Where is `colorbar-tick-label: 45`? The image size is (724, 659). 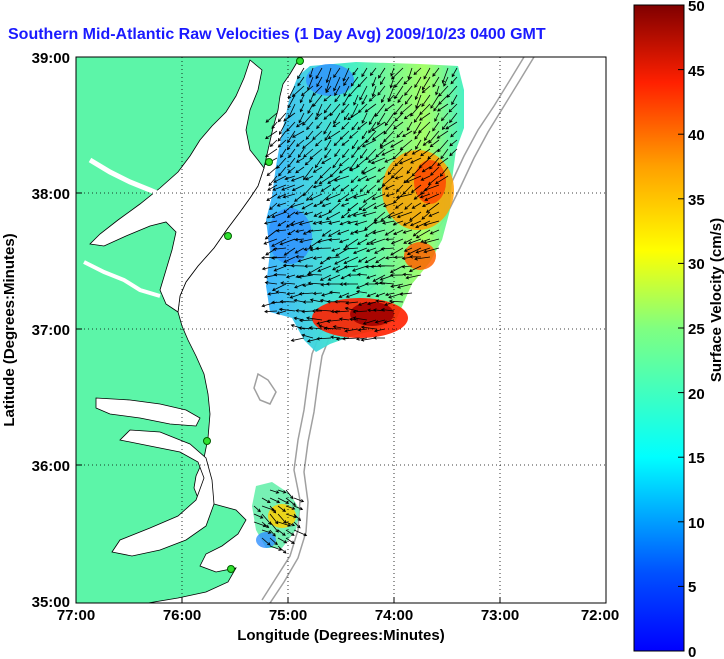 colorbar-tick-label: 45 is located at coordinates (696, 71).